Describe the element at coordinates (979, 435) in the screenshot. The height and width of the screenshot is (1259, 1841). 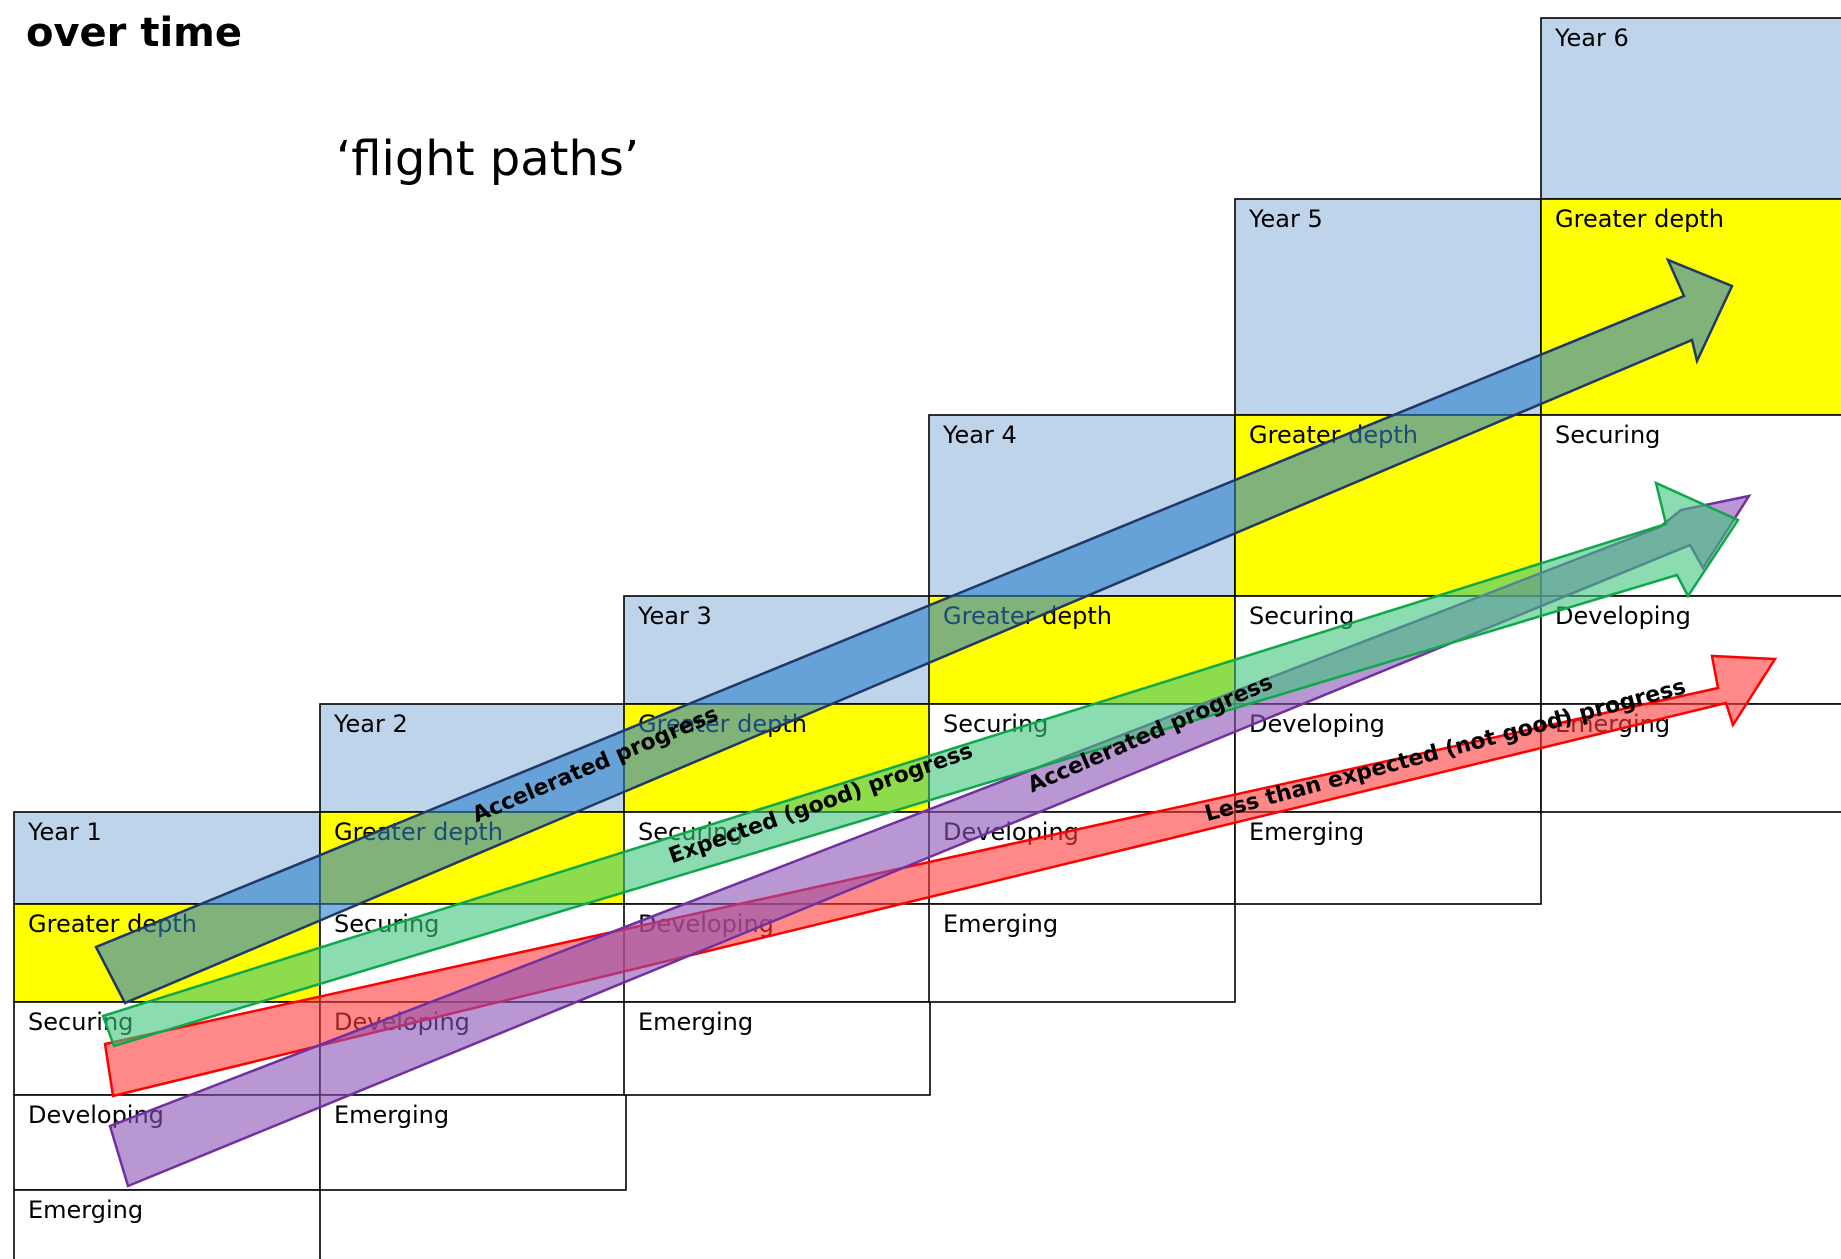
I see `year-4-header-label: Year 4` at that location.